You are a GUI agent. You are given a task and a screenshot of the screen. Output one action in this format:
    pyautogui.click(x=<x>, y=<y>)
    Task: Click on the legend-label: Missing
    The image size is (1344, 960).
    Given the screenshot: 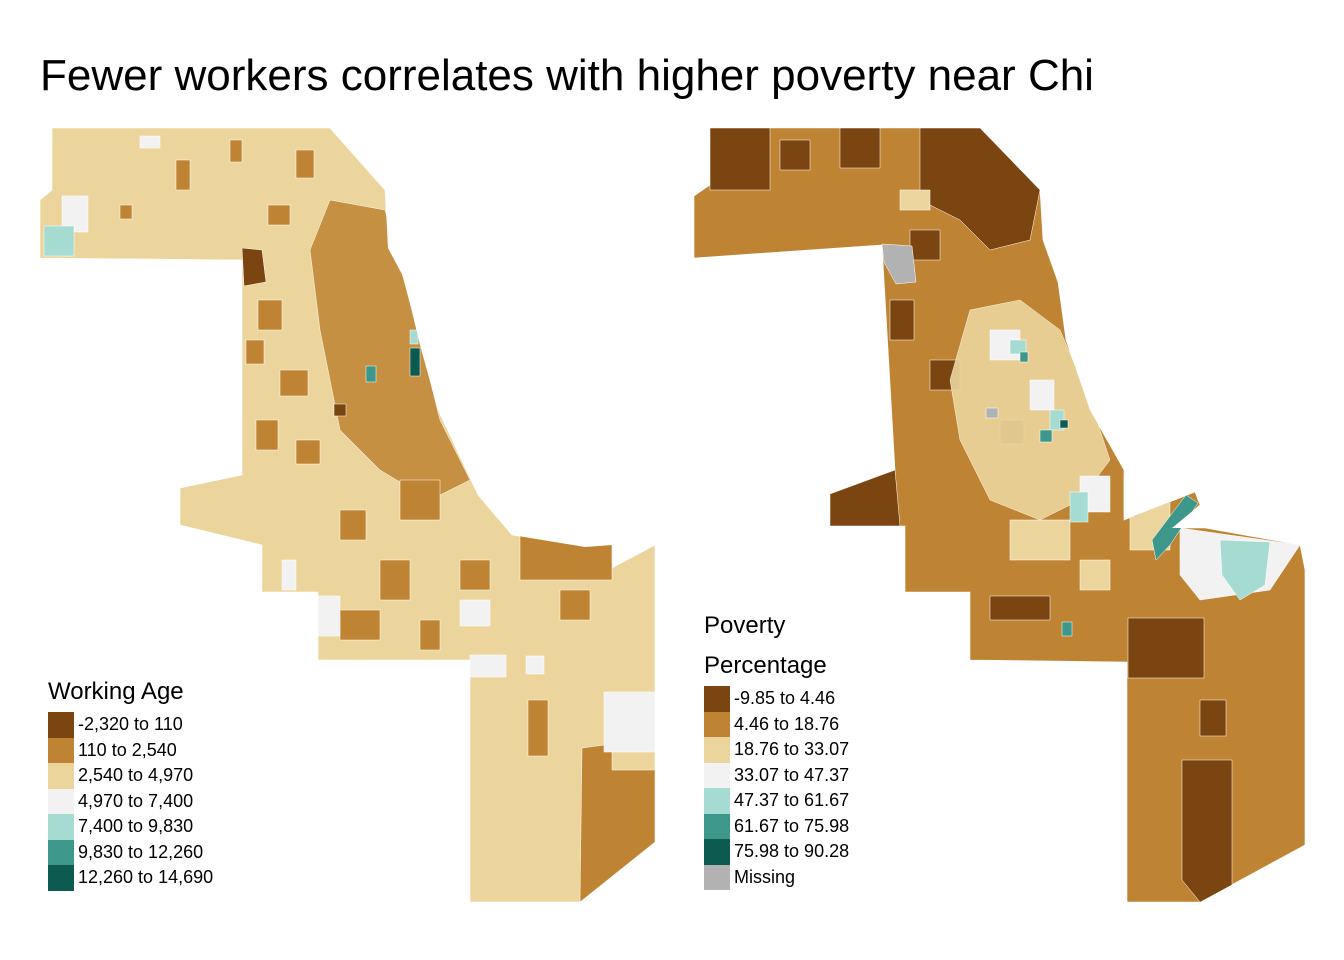 What is the action you would take?
    pyautogui.click(x=765, y=876)
    